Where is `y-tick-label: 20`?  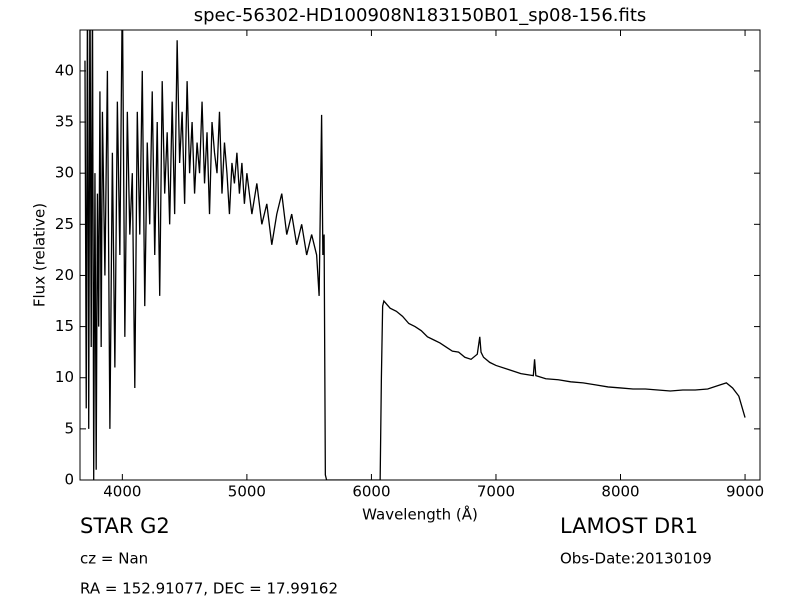 y-tick-label: 20 is located at coordinates (64, 275).